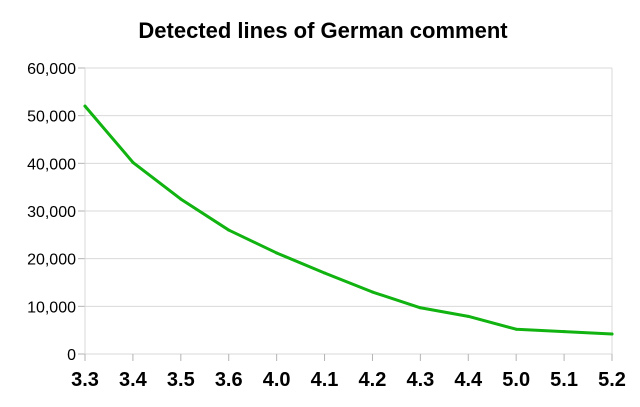 The width and height of the screenshot is (640, 407). I want to click on y-tick-label: 10,000, so click(51, 307).